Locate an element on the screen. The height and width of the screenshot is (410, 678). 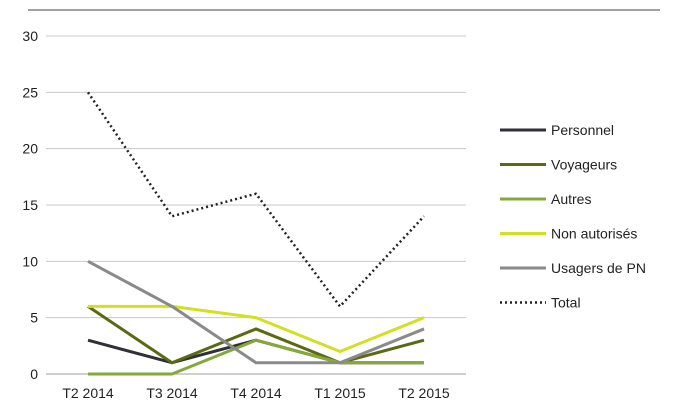
y-tick-label: 5 is located at coordinates (34, 318).